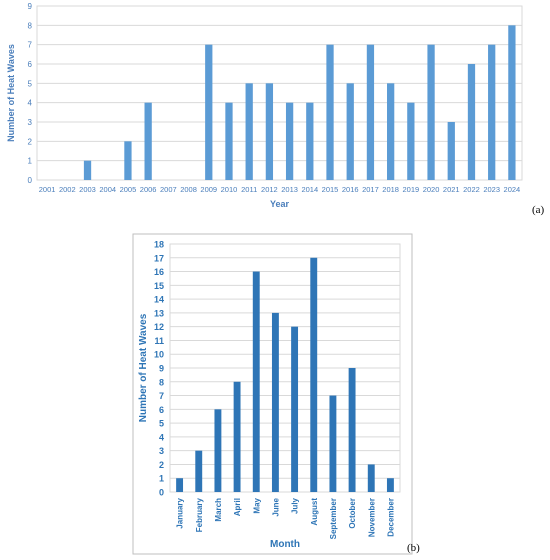 This screenshot has height=560, width=550. I want to click on x-axis-title: Month, so click(285, 544).